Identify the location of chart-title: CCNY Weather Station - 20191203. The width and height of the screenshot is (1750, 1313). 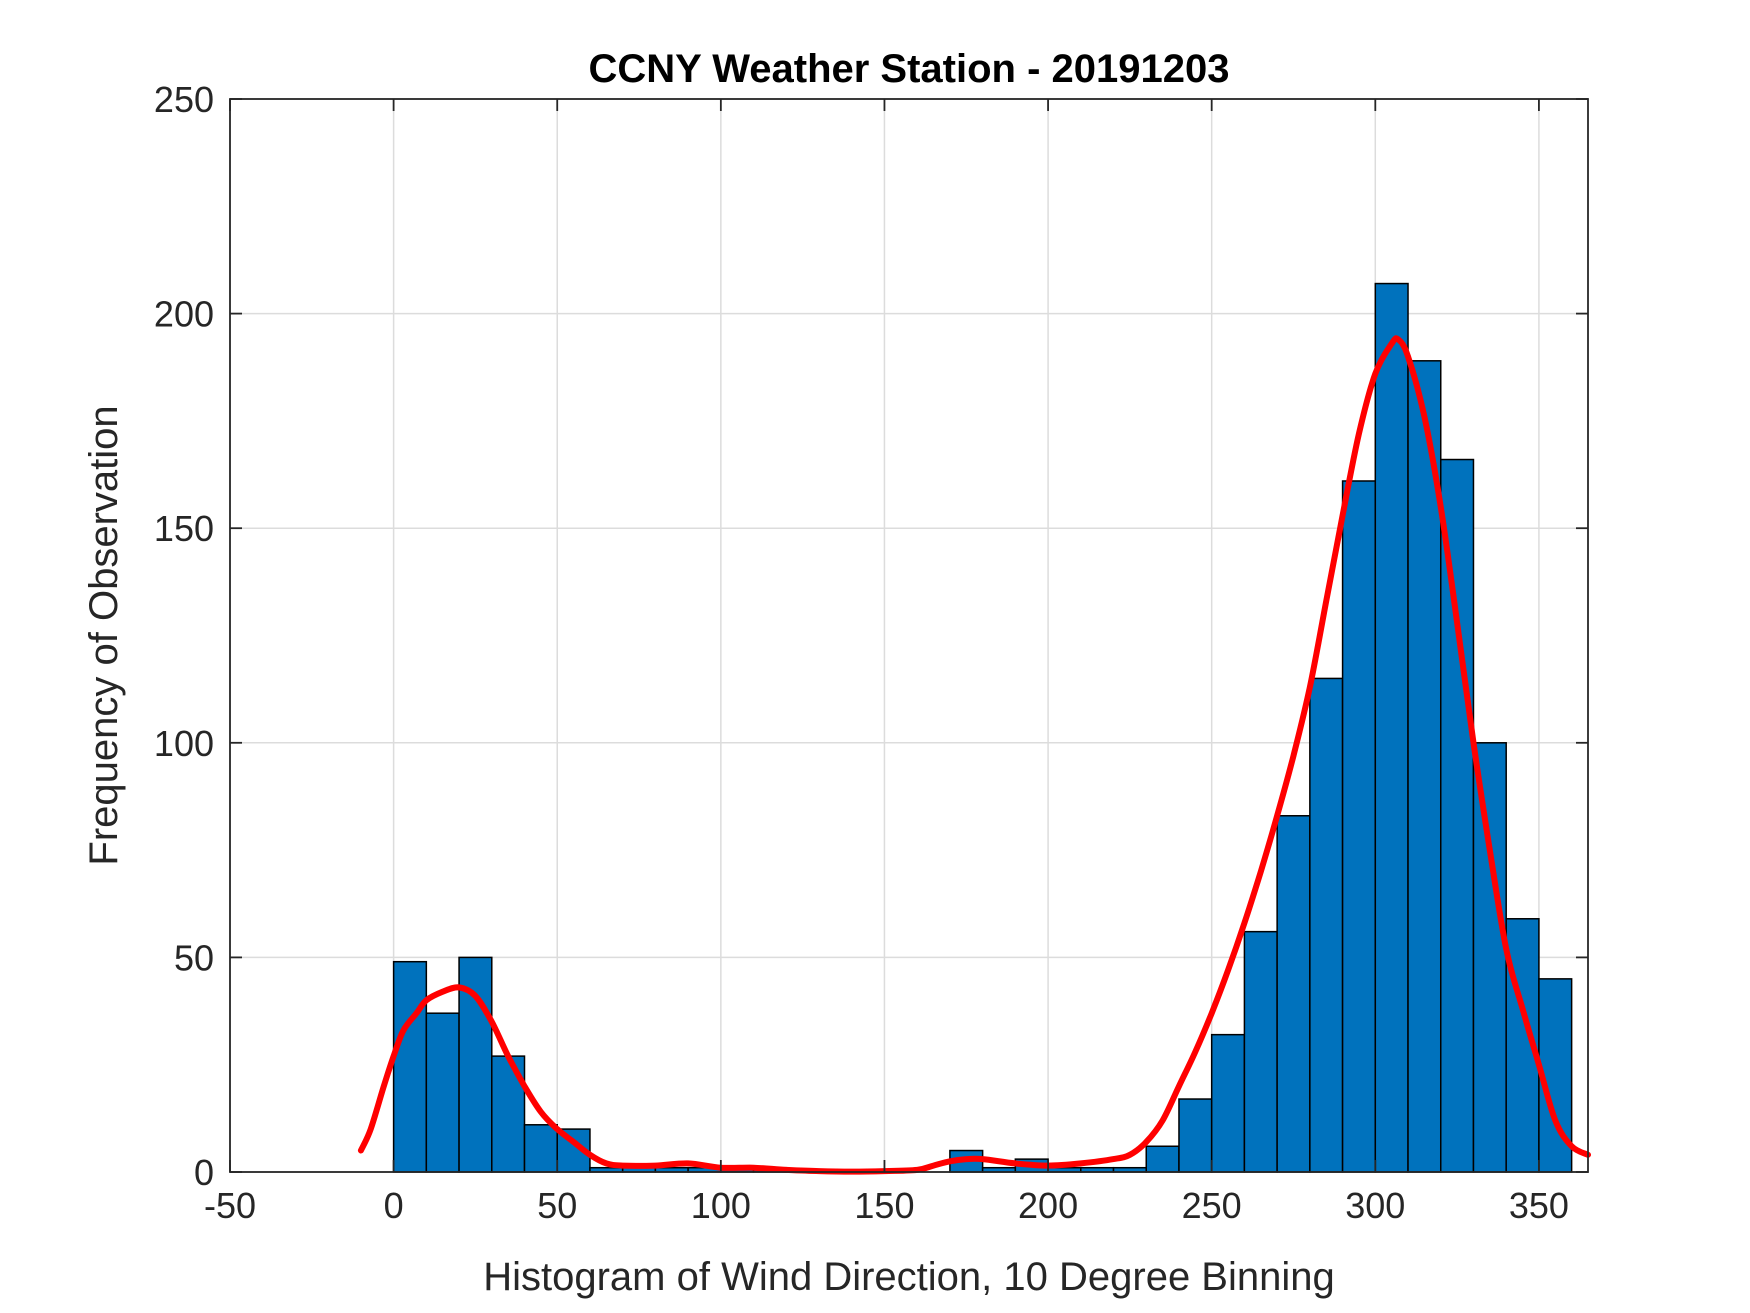
(909, 69).